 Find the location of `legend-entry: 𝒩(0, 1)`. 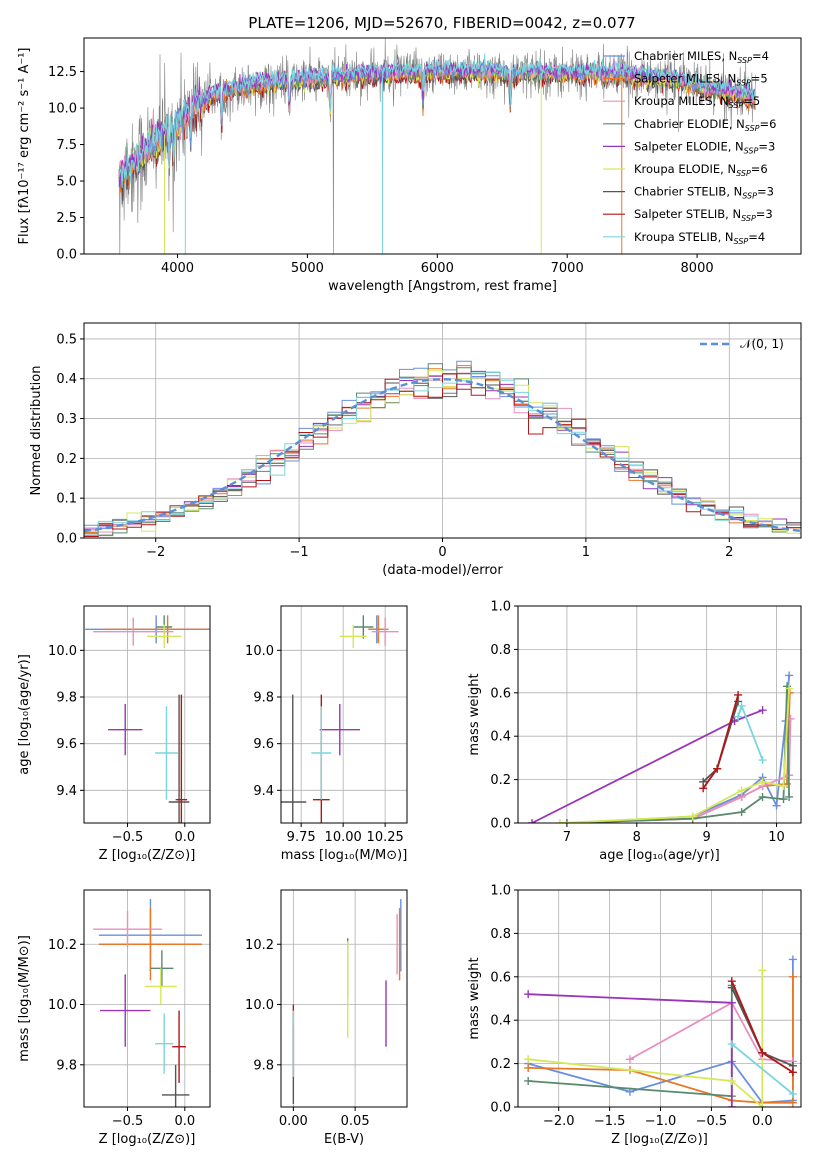

legend-entry: 𝒩(0, 1) is located at coordinates (762, 344).